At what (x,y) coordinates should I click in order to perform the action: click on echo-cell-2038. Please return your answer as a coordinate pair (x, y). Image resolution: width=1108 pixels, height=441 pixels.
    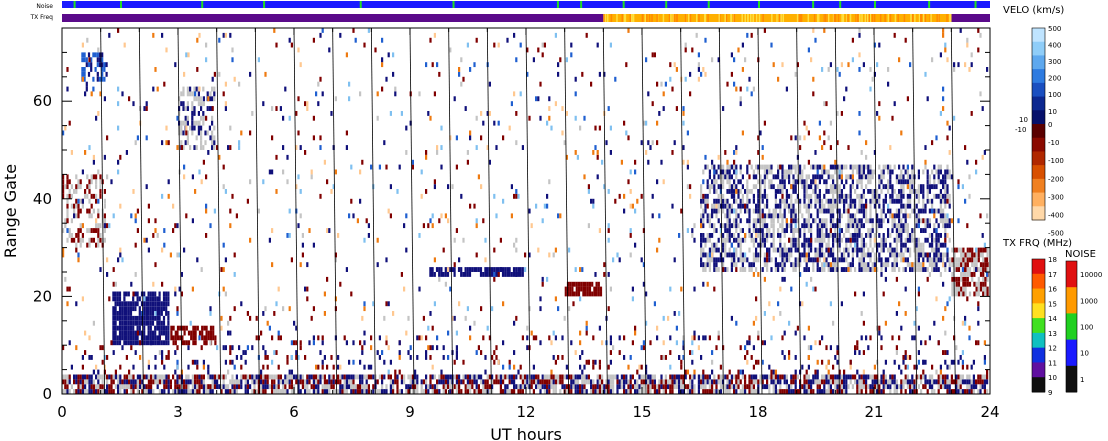
    Looking at the image, I should click on (69, 182).